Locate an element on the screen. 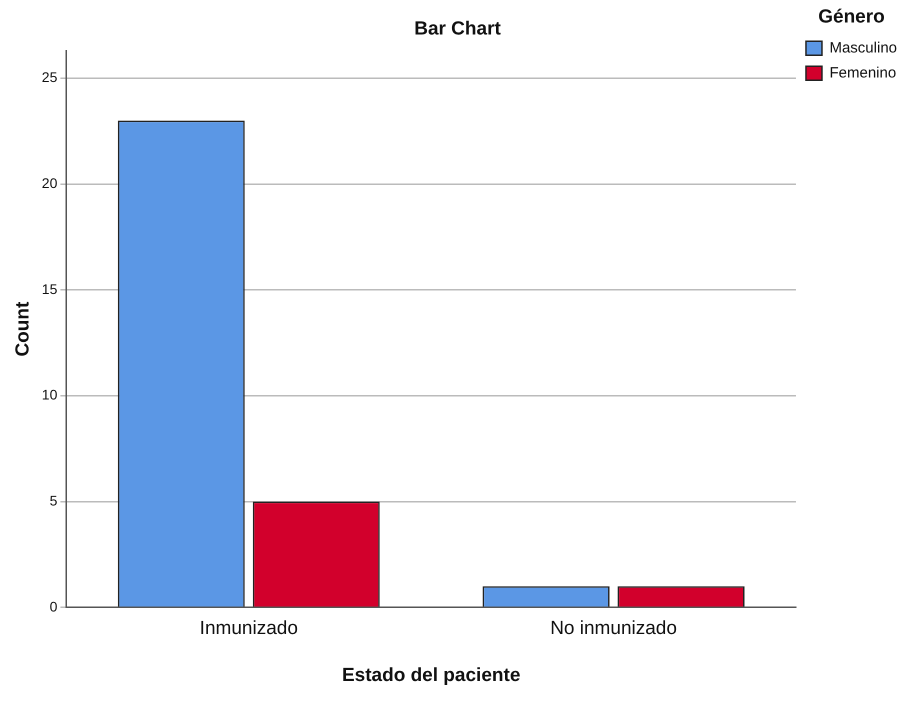 Image resolution: width=915 pixels, height=701 pixels. legend-label: Femenino is located at coordinates (862, 73).